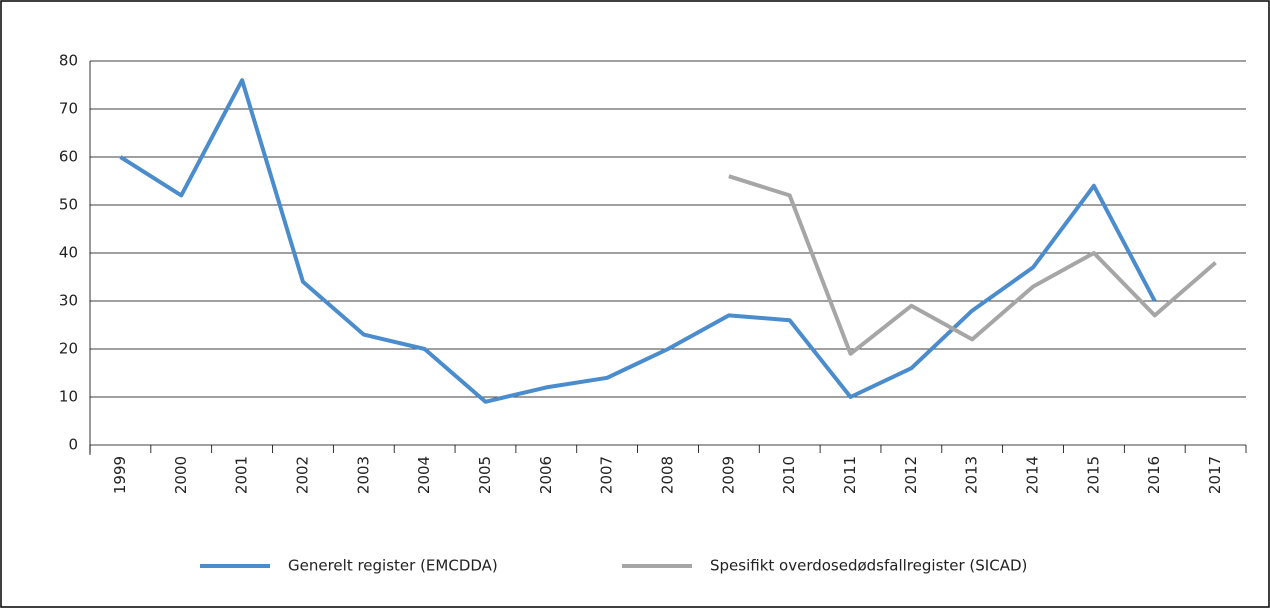  I want to click on y-tick-label: 70, so click(68, 109).